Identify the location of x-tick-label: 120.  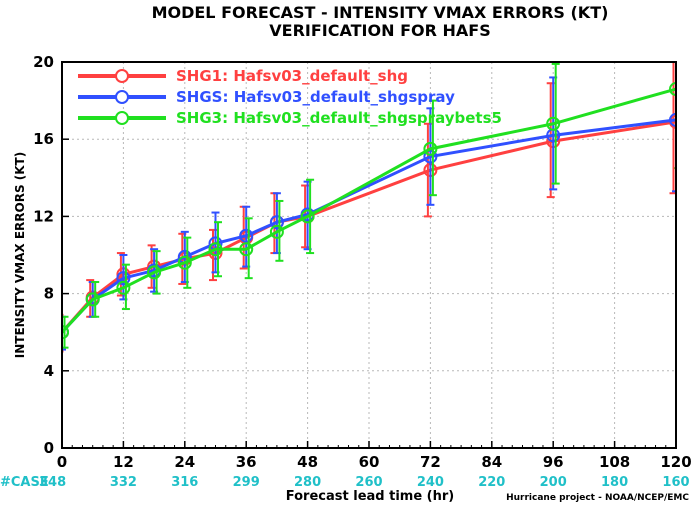
(675, 462).